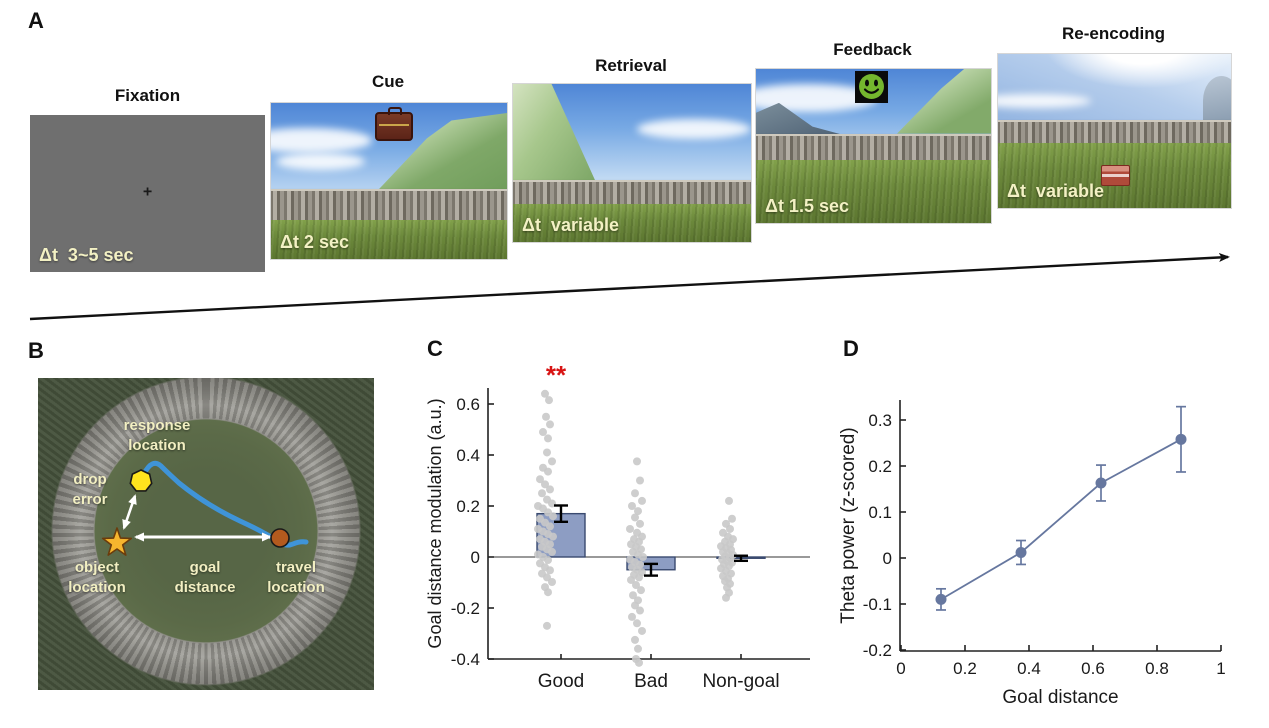  I want to click on fixation-cross: +, so click(147, 192).